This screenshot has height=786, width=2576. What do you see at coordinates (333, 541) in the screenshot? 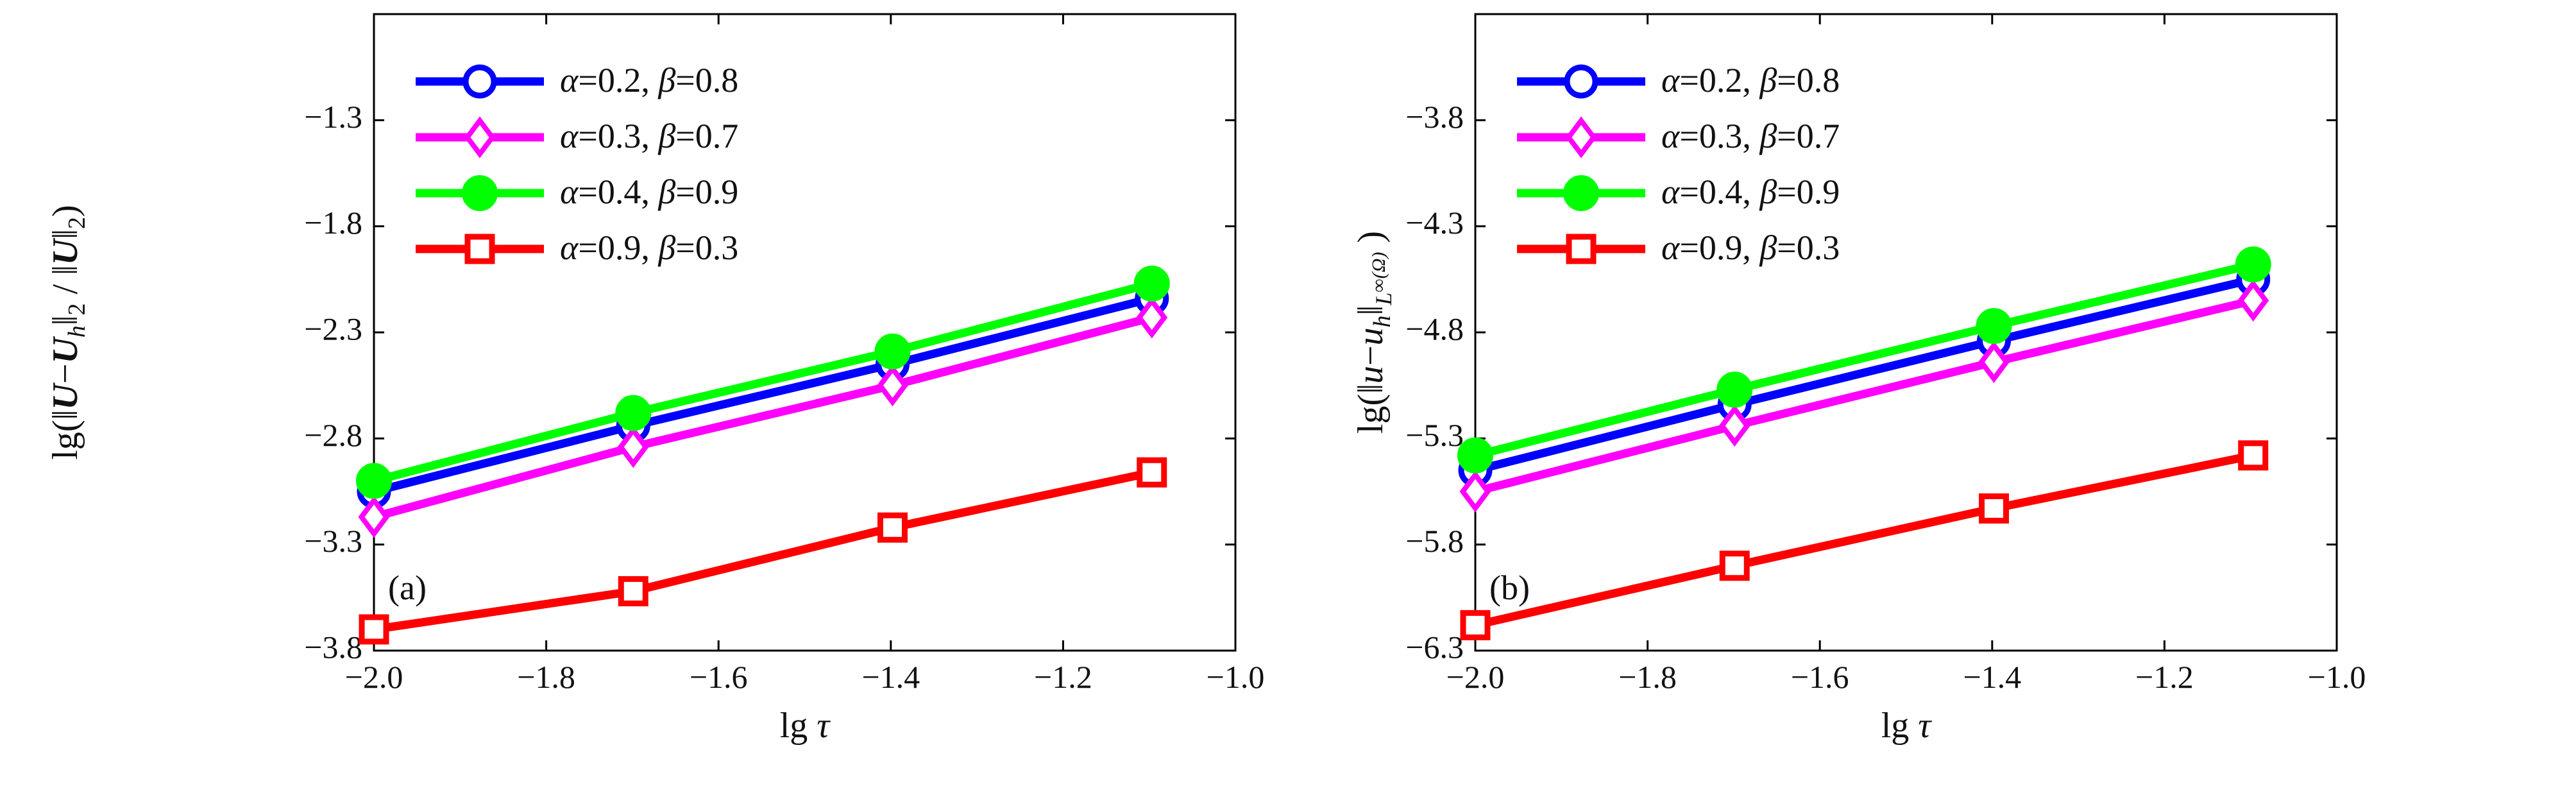
I see `y-tick-label: −3.3` at bounding box center [333, 541].